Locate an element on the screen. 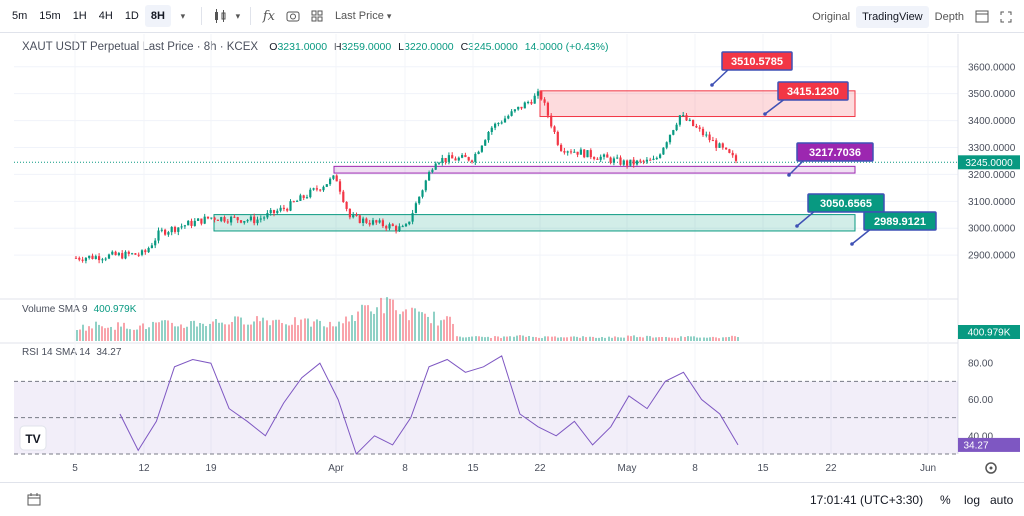  callout-pointer is located at coordinates (721, 76).